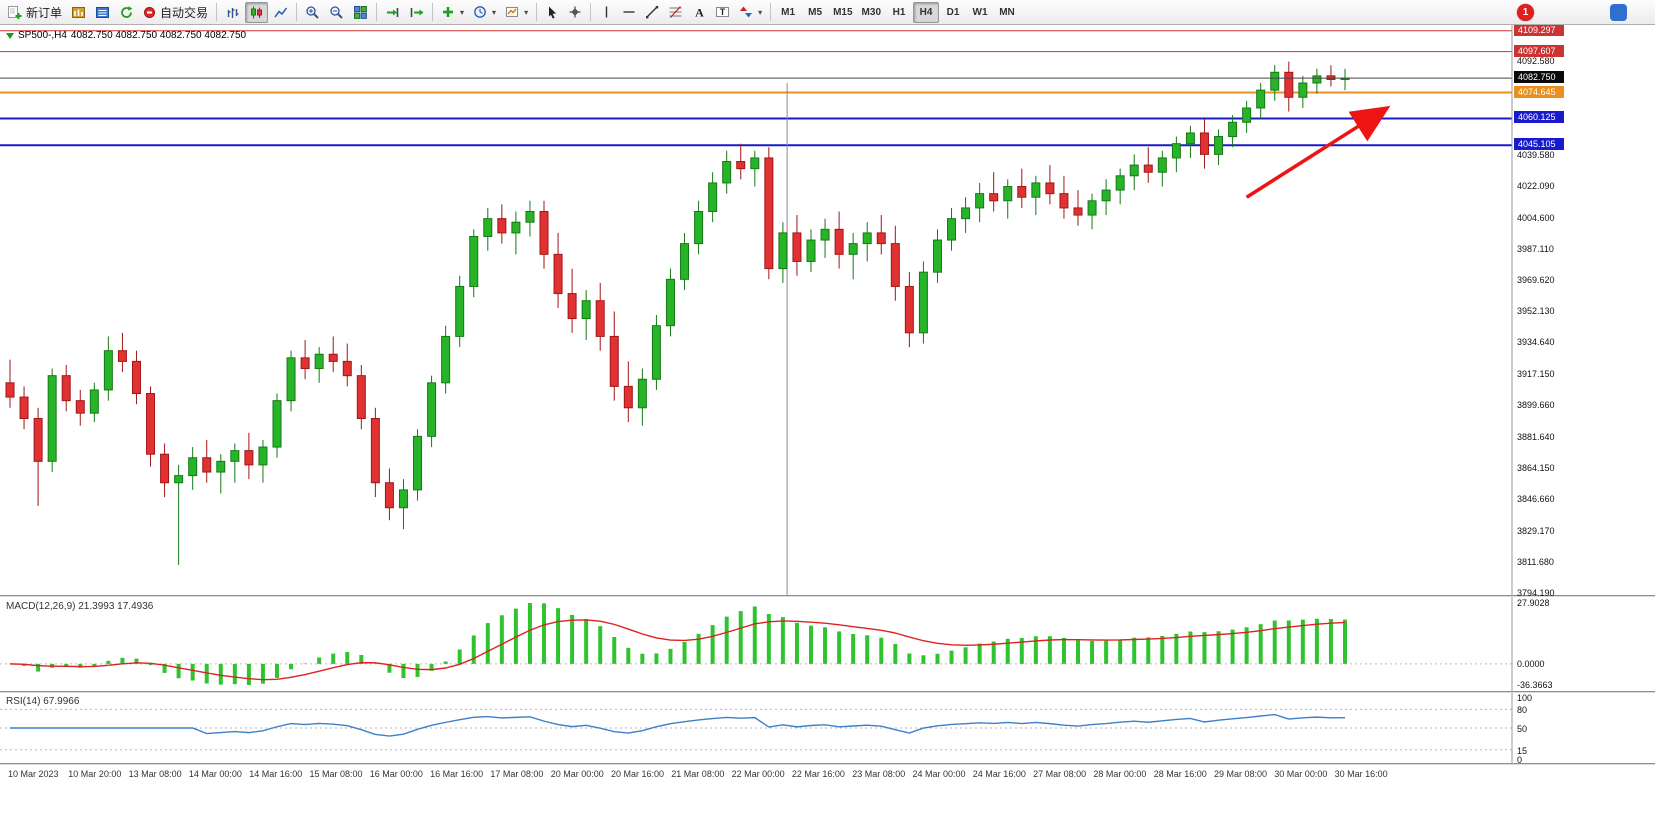  I want to click on time-axis-label: 13 Mar 08:00, so click(155, 774).